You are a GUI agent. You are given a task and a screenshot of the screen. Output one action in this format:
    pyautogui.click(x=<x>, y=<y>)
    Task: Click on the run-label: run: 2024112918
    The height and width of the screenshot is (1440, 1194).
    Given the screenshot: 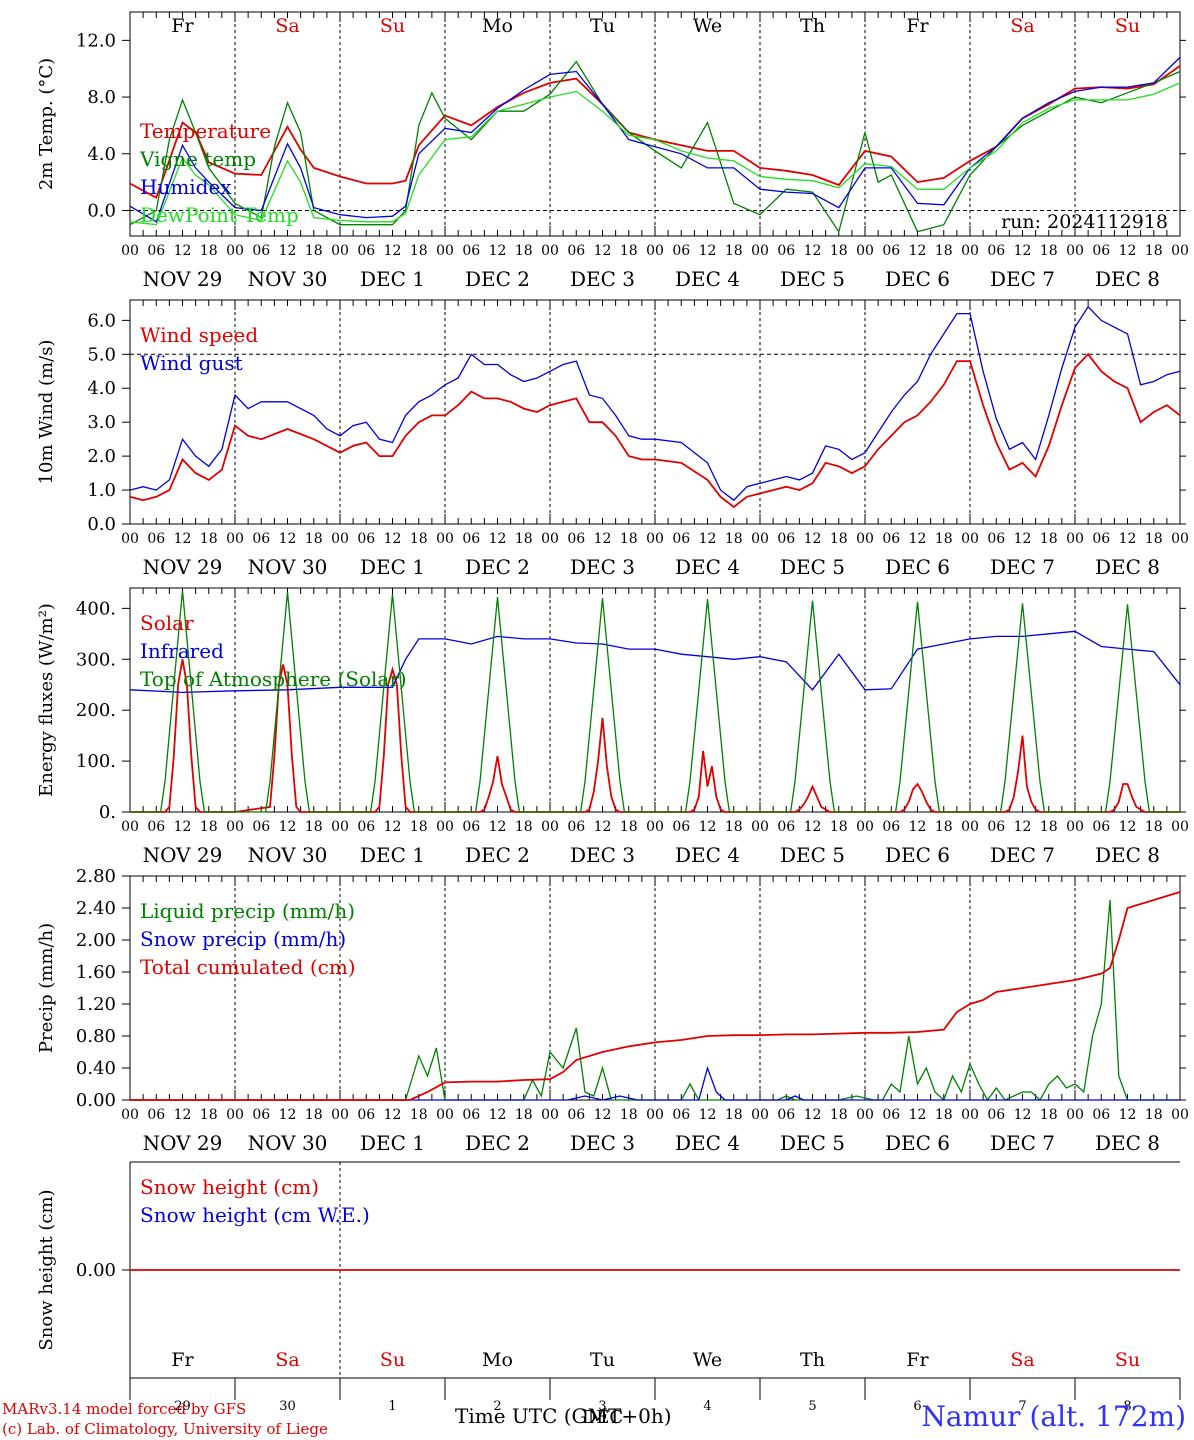 What is the action you would take?
    pyautogui.click(x=1084, y=222)
    